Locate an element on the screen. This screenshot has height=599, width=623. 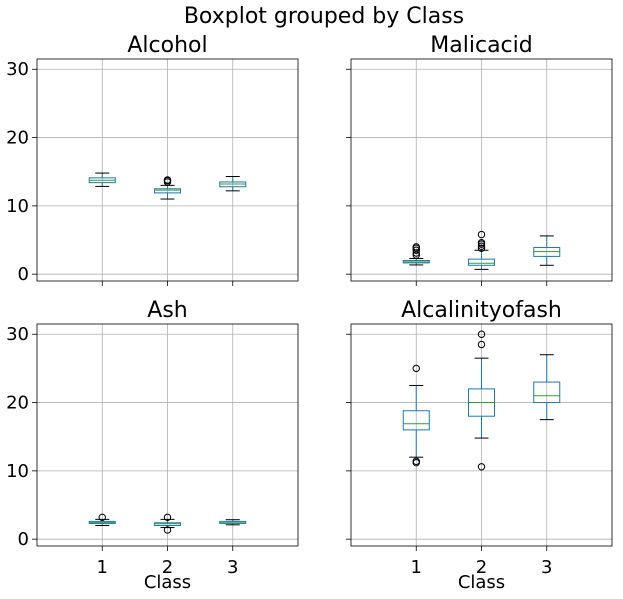
subplot-title: Malicacid is located at coordinates (481, 45).